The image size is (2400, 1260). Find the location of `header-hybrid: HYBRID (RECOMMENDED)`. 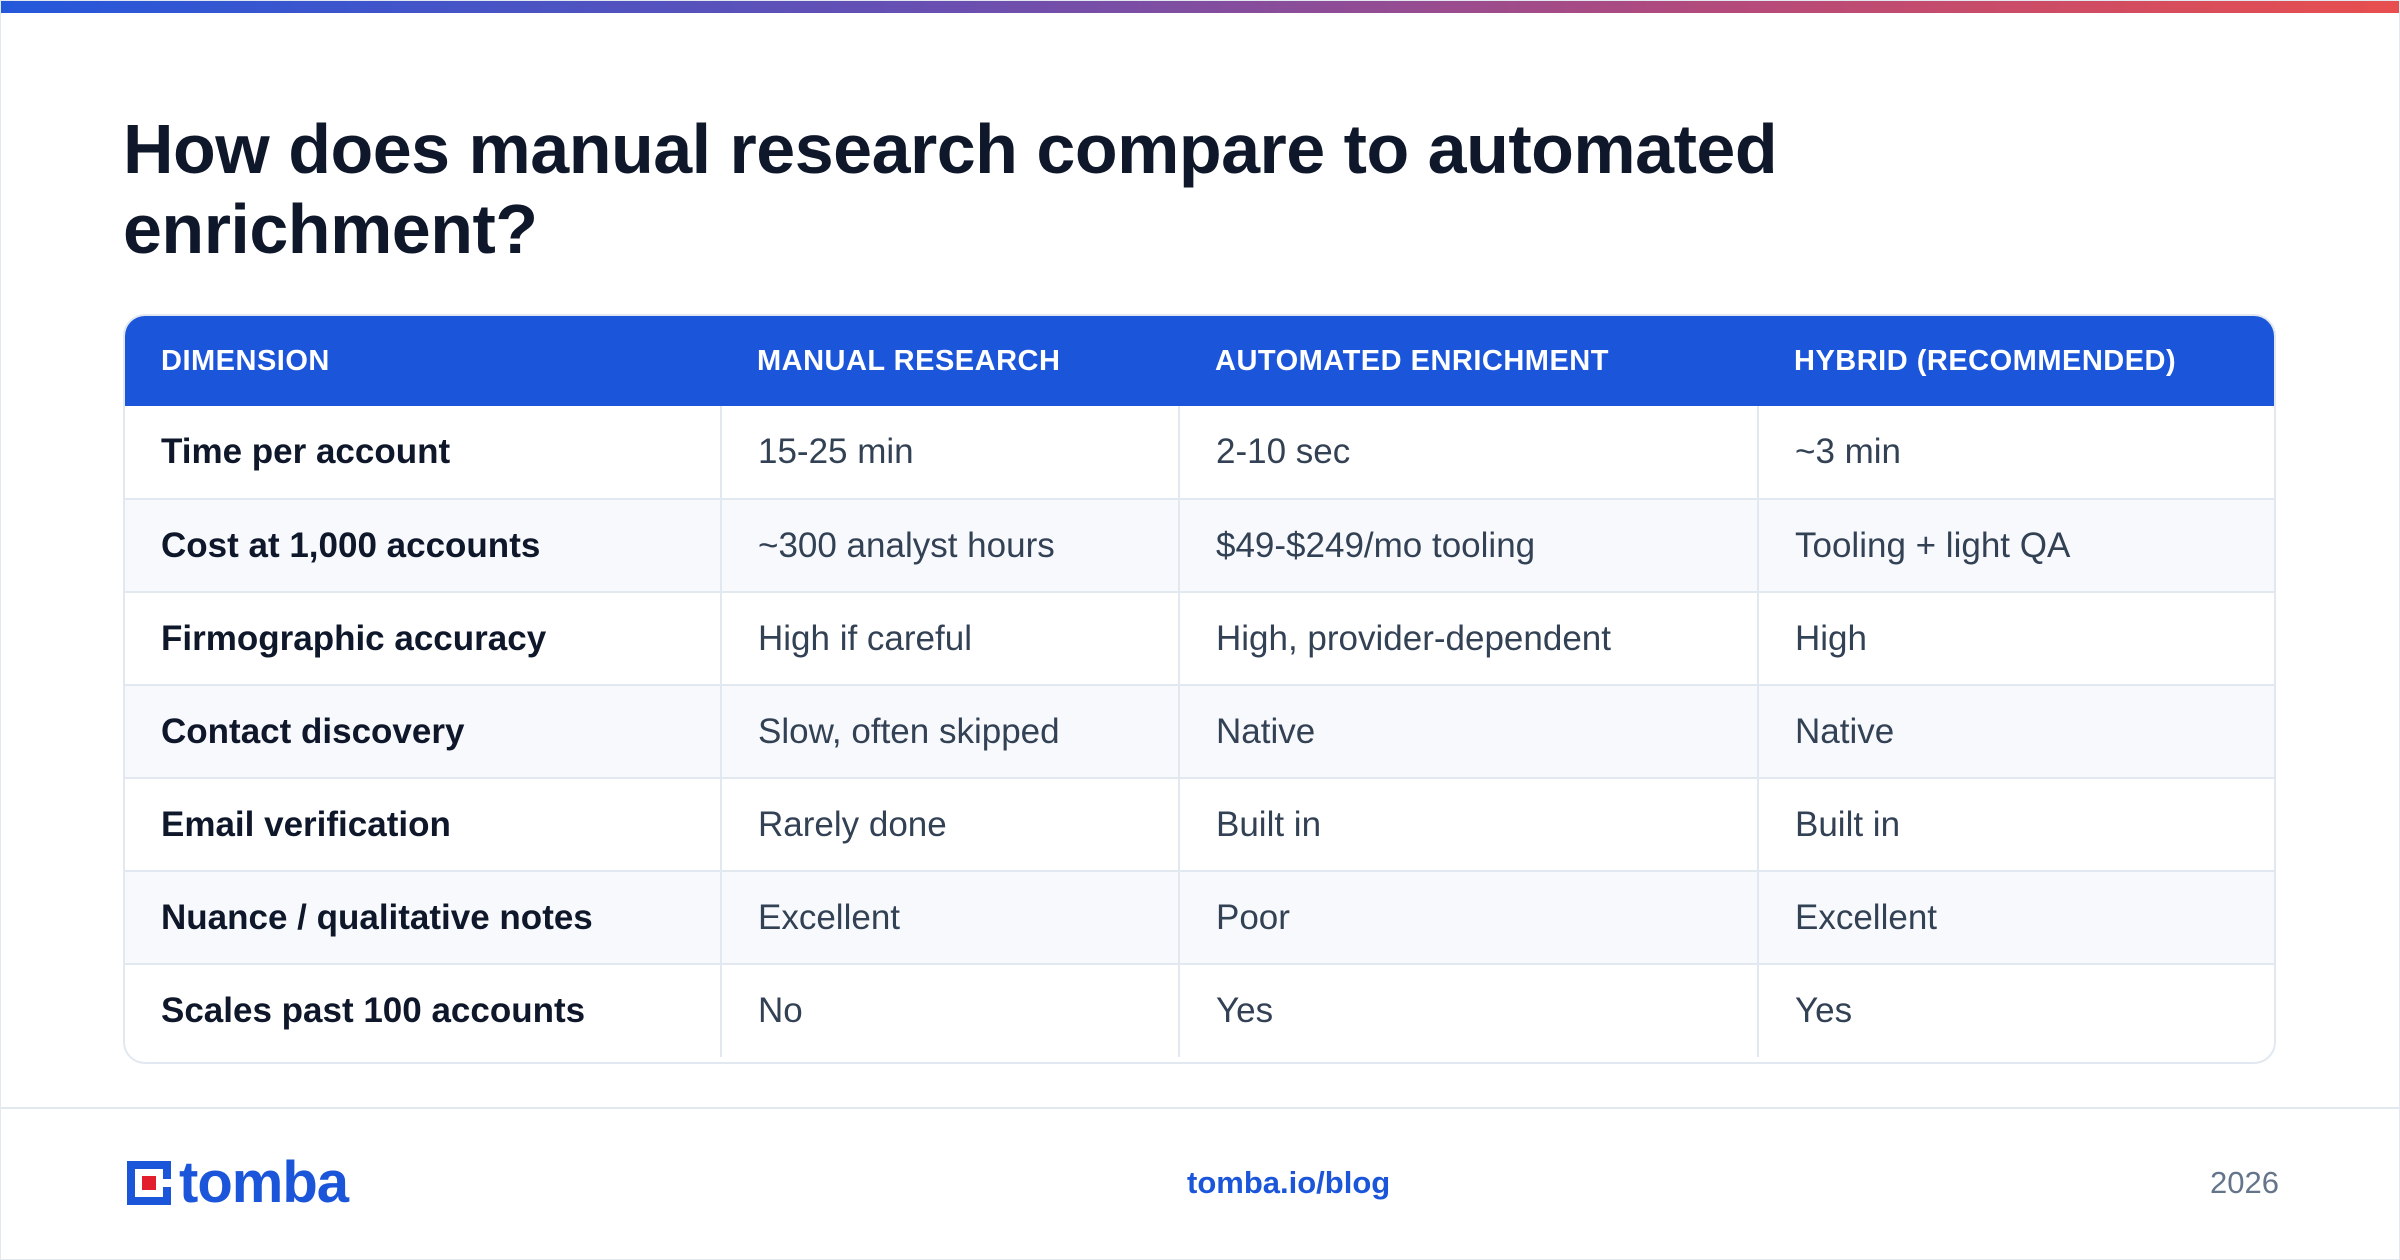

header-hybrid: HYBRID (RECOMMENDED) is located at coordinates (2016, 361).